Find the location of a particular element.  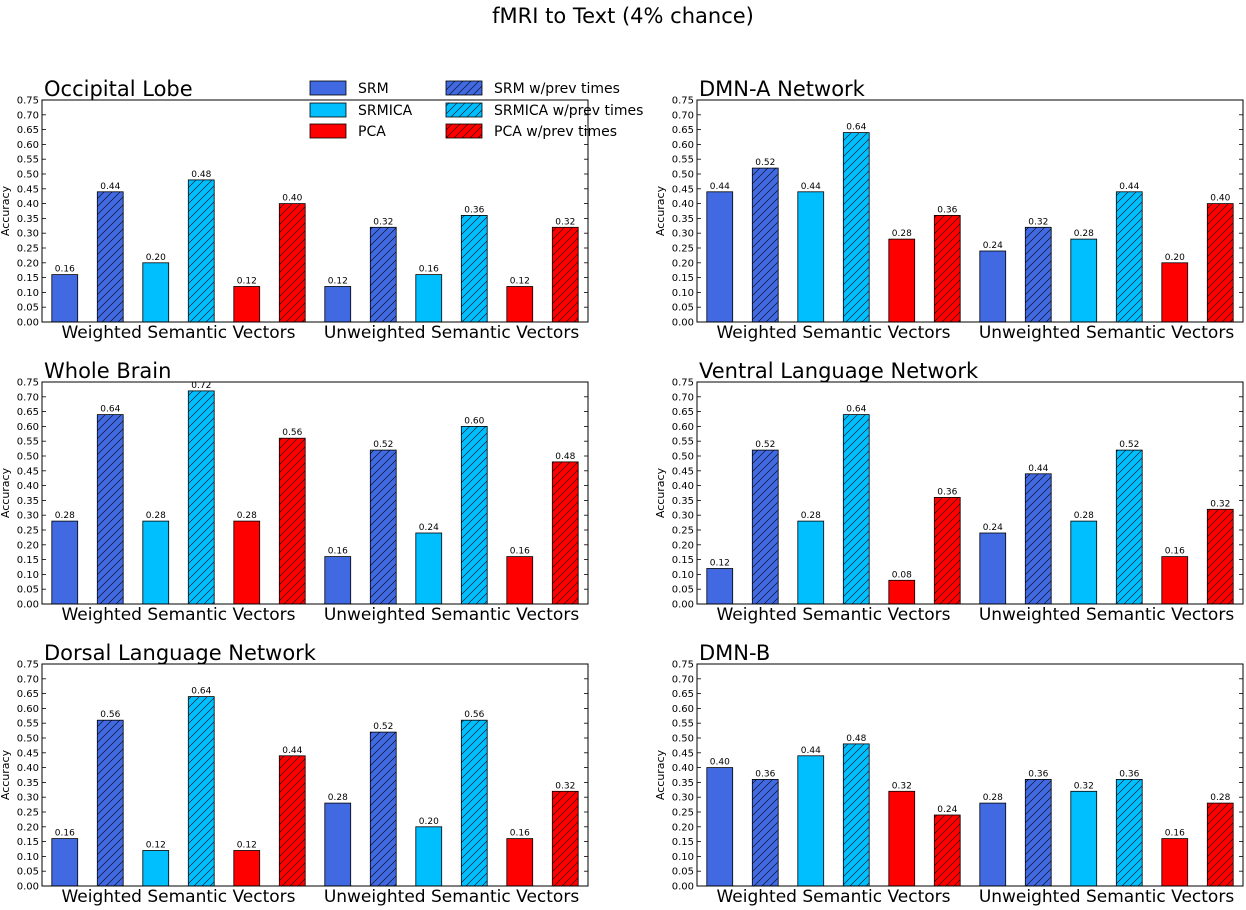

panel-title: Occipital Lobe is located at coordinates (118, 89).